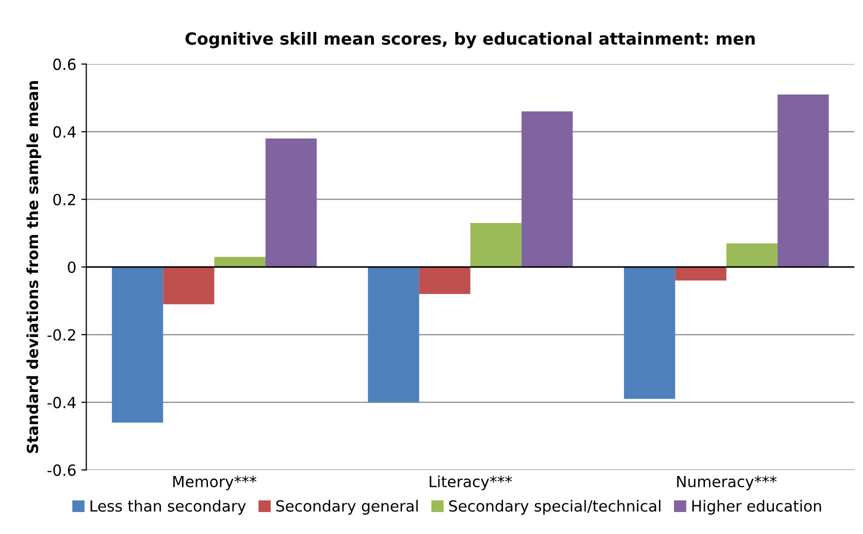 The image size is (863, 534). Describe the element at coordinates (72, 267) in the screenshot. I see `y-tick-label: 0` at that location.